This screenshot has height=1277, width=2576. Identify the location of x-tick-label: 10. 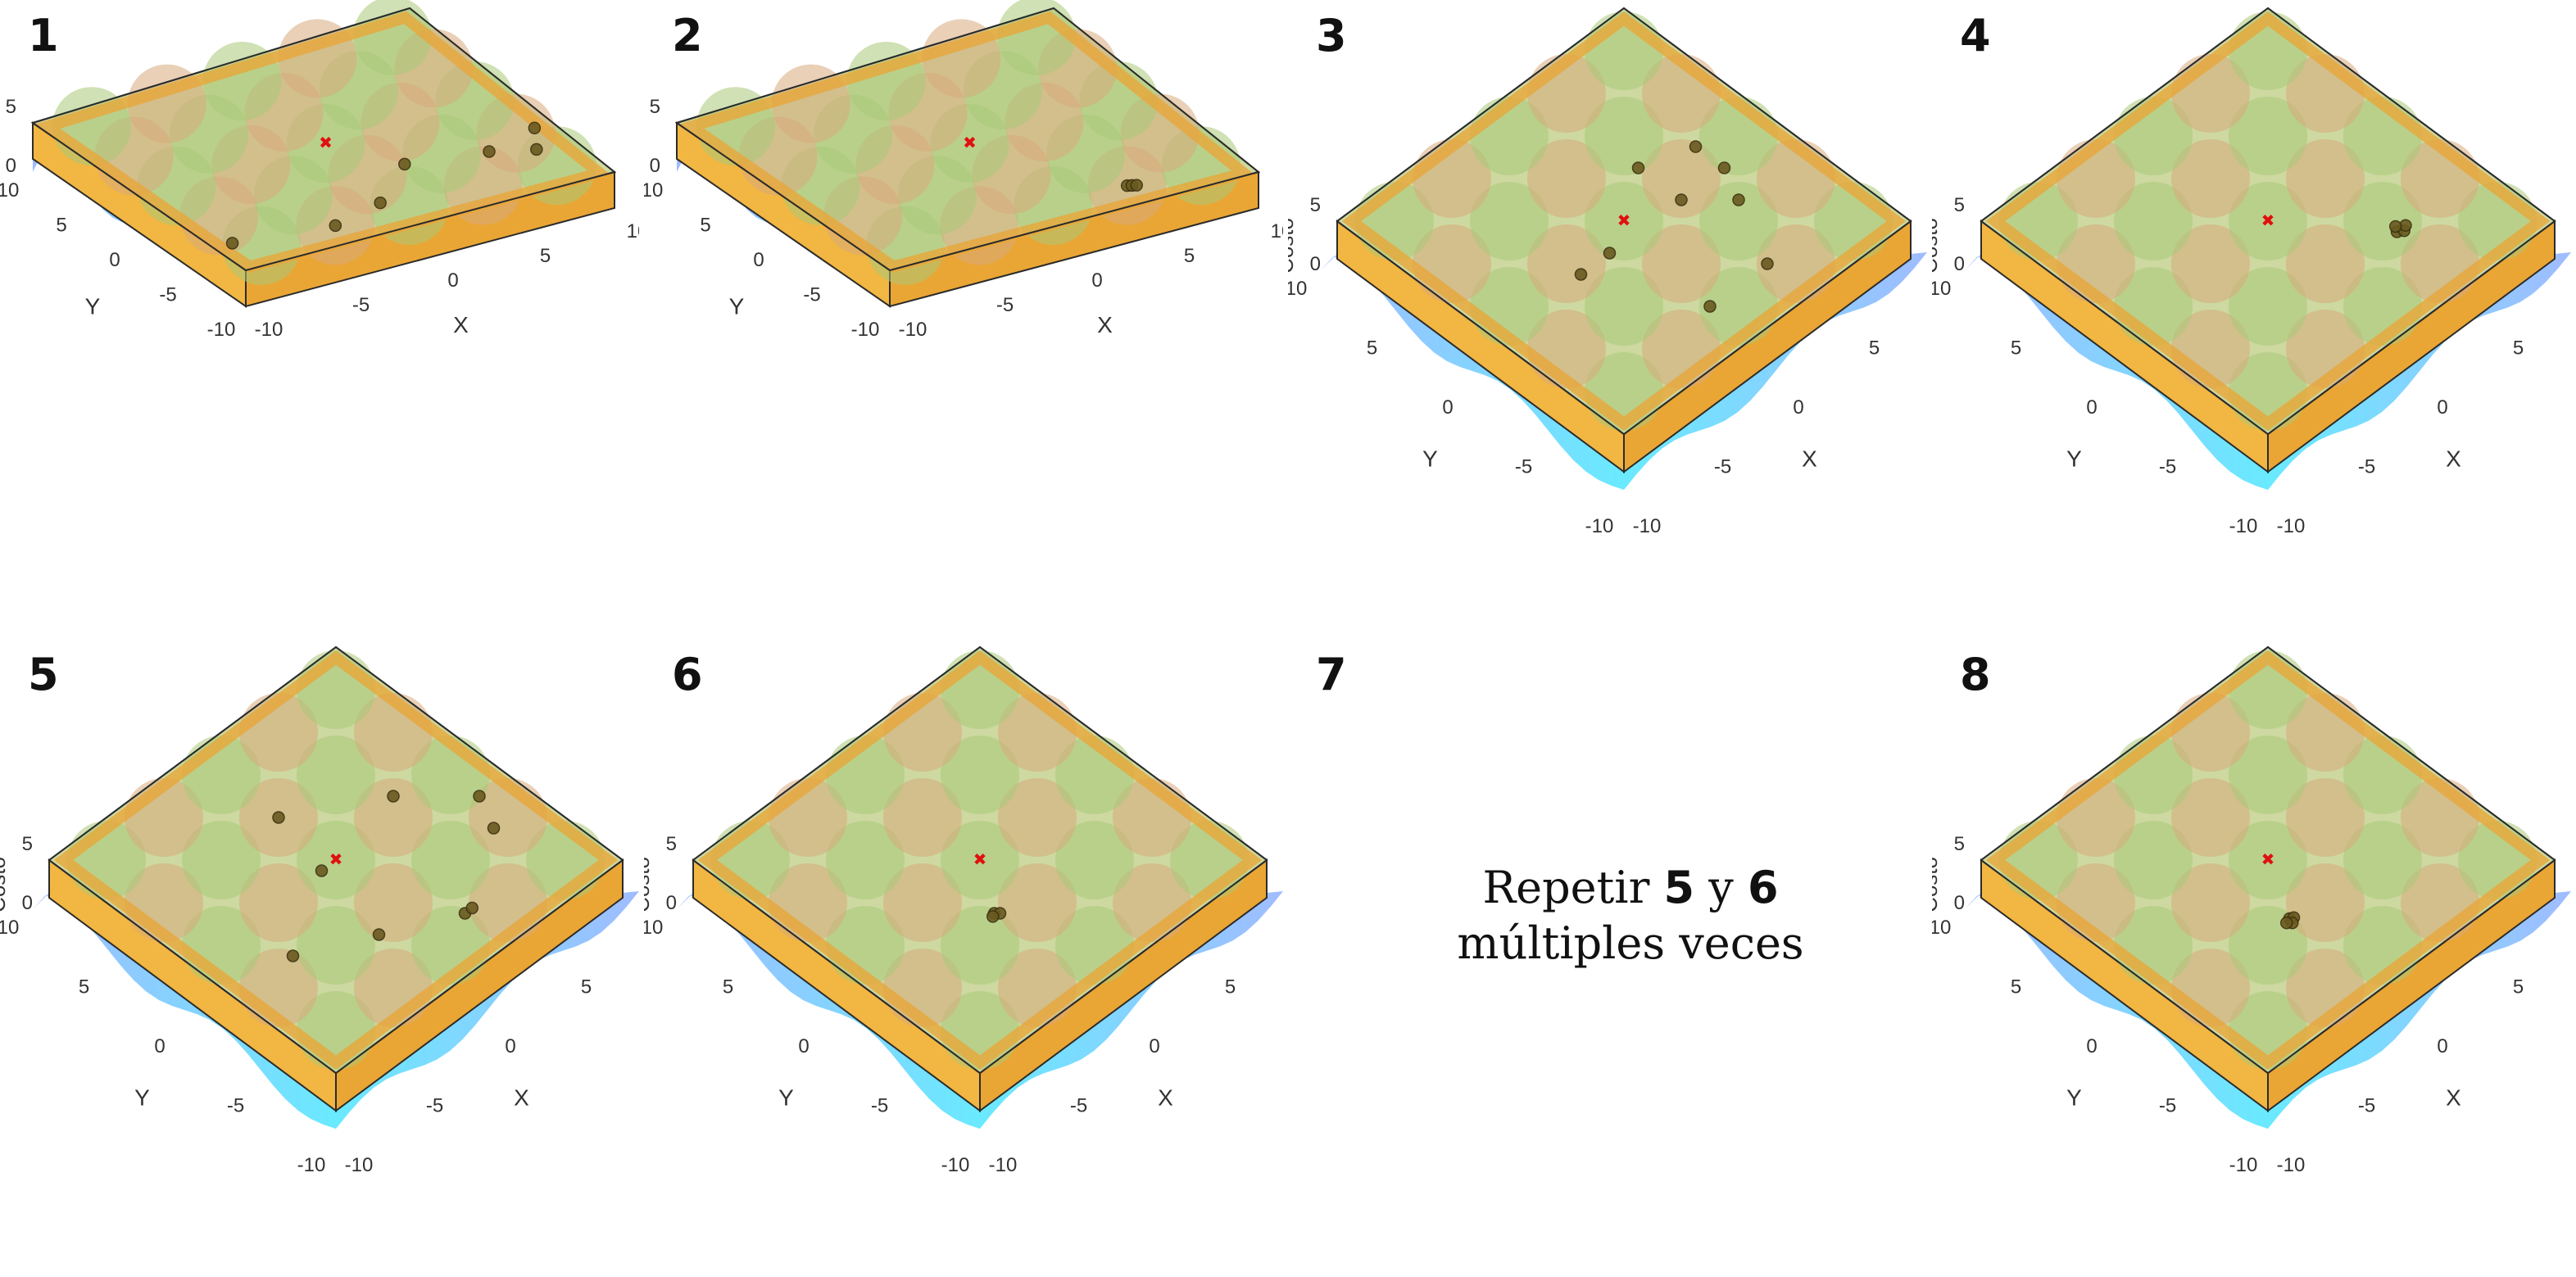
(1277, 231).